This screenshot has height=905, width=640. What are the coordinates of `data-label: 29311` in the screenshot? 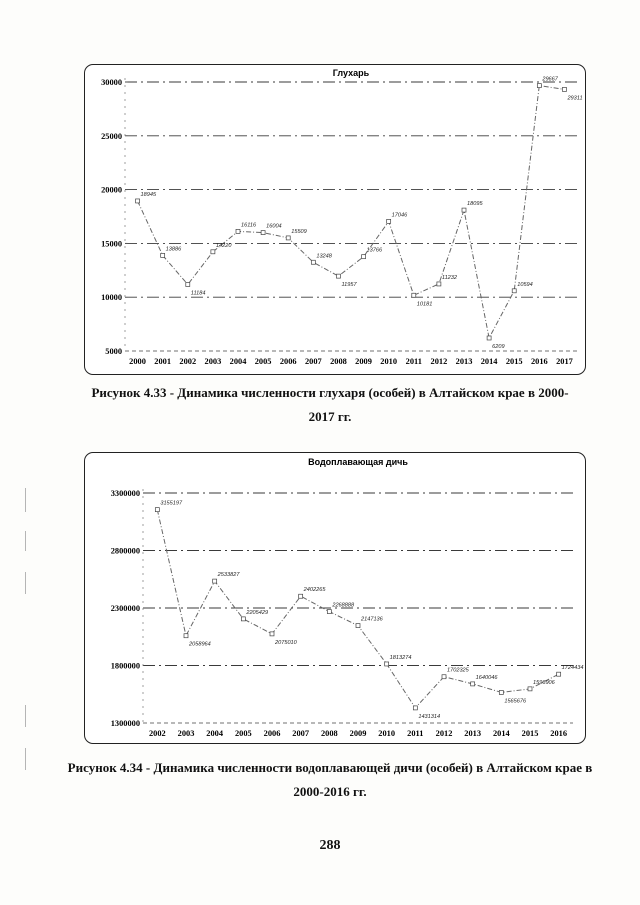 It's located at (574, 98).